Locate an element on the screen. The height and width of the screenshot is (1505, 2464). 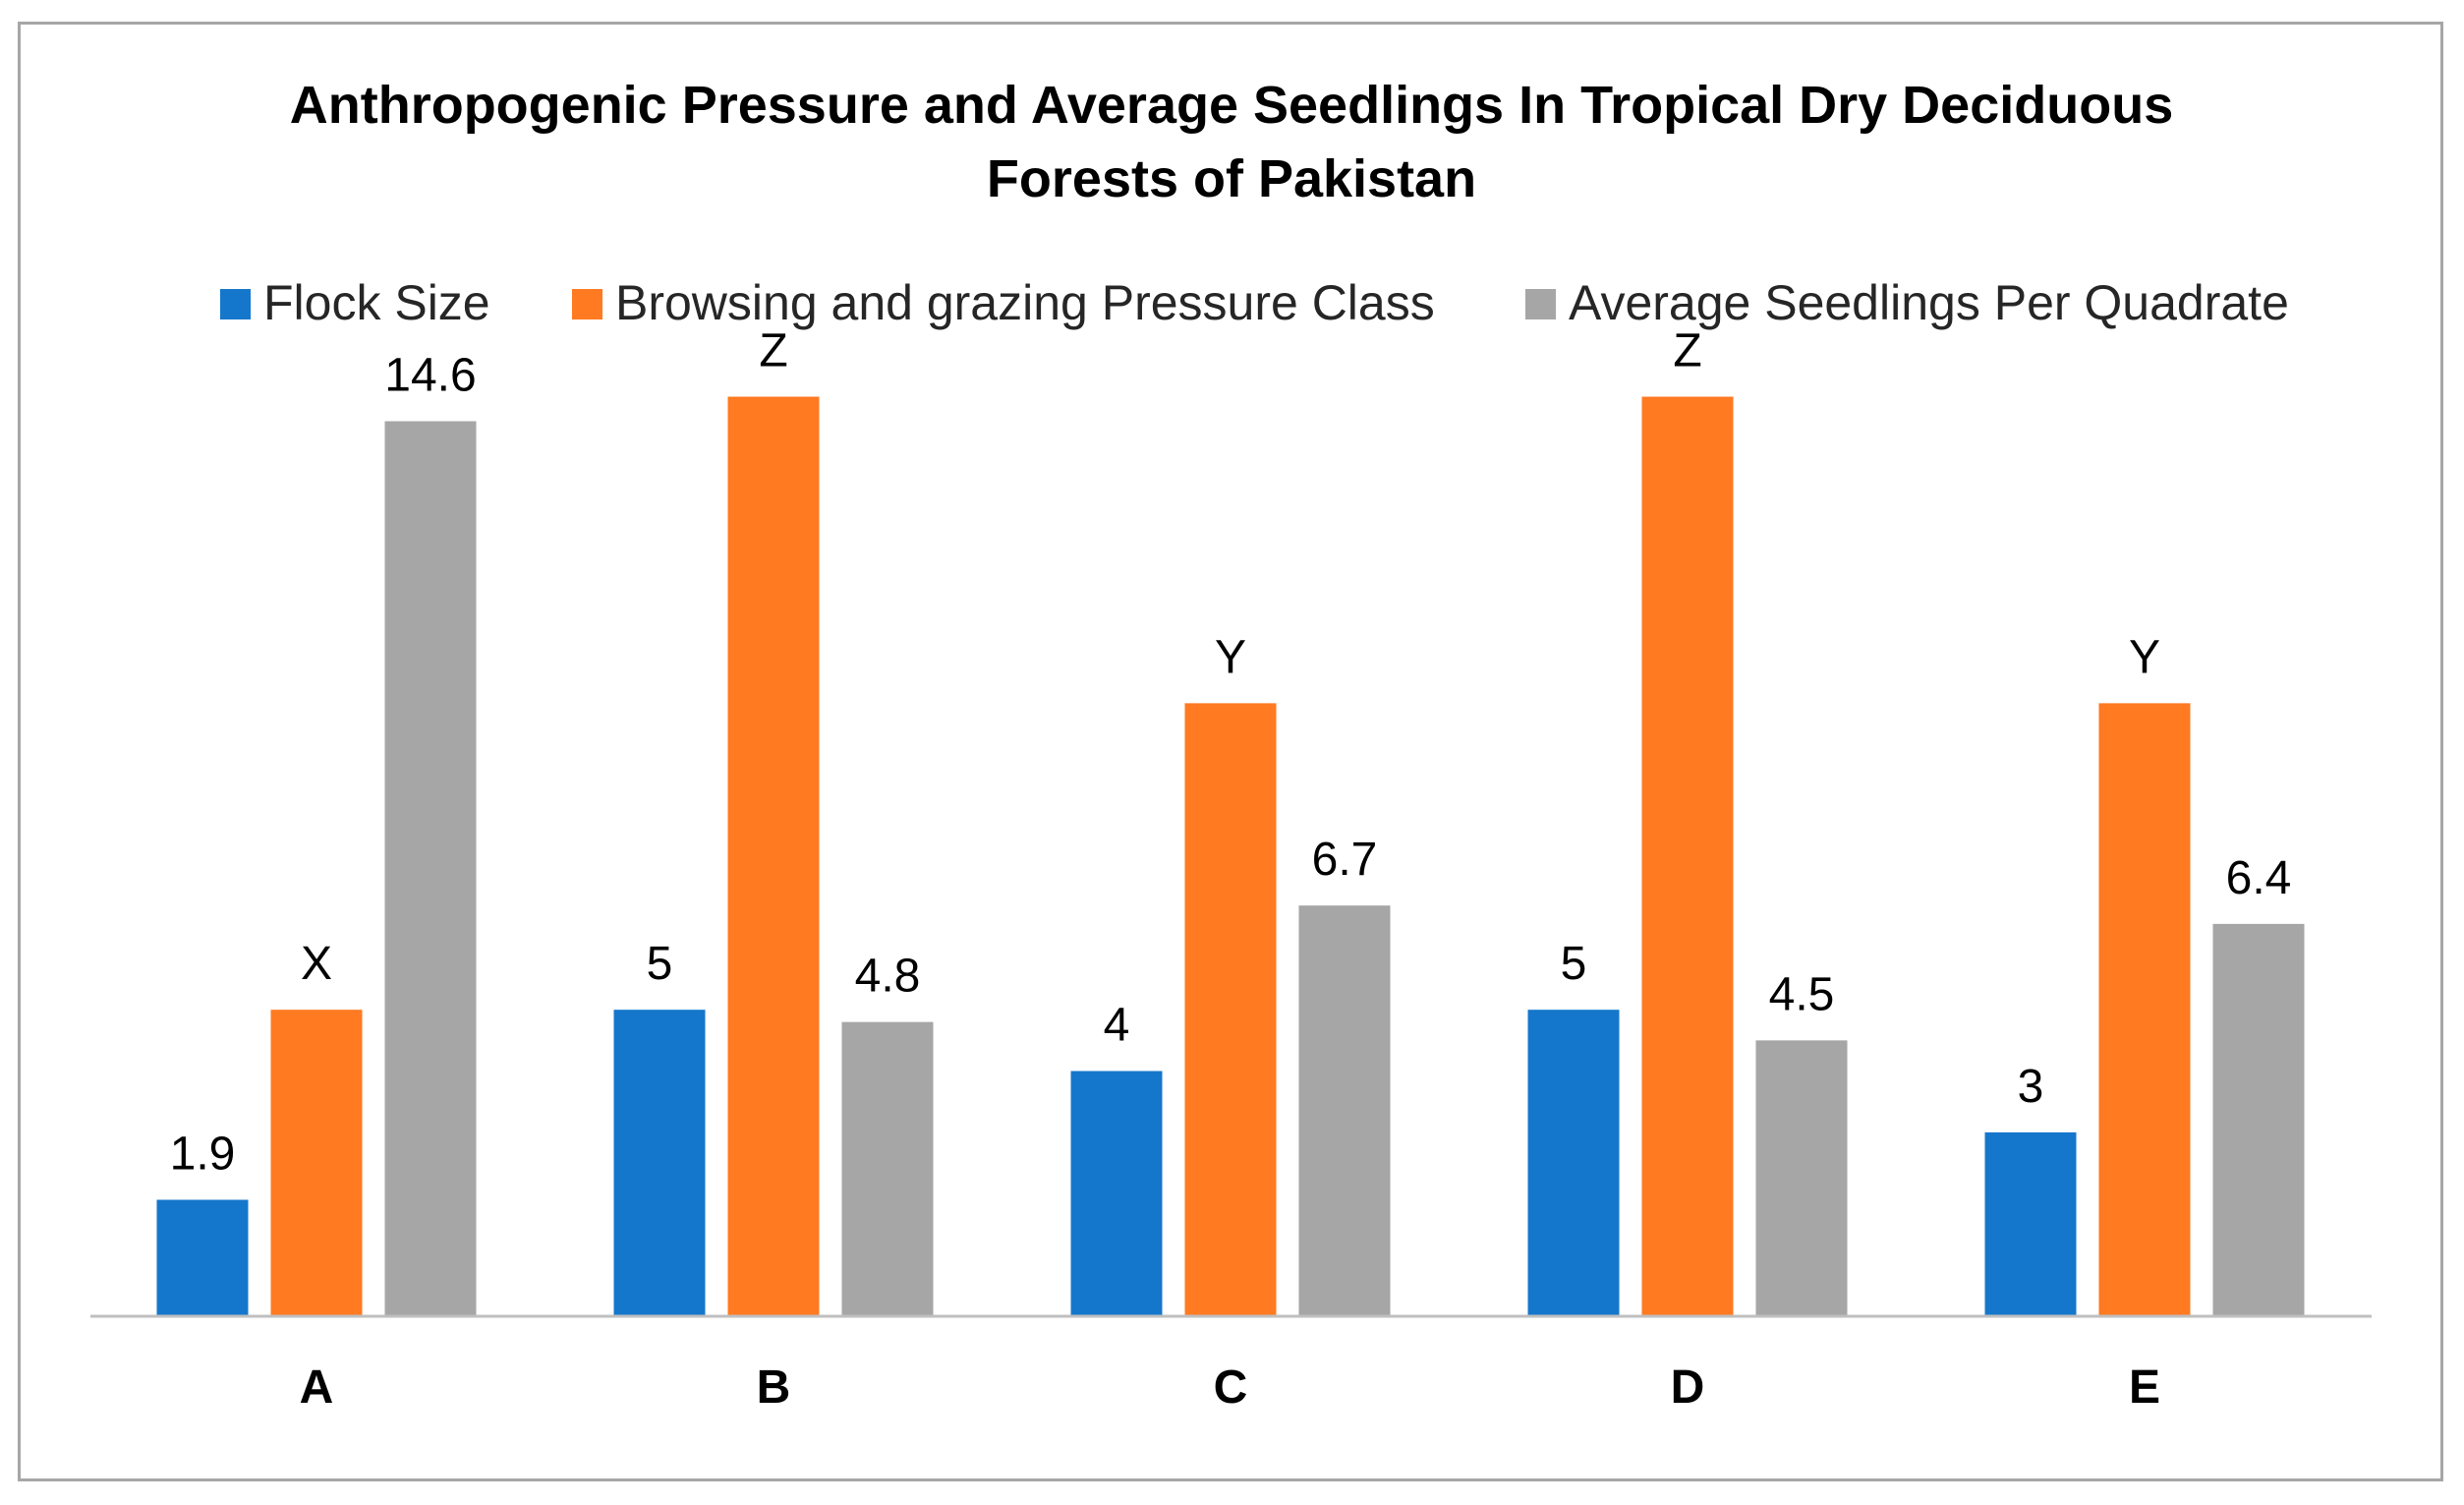
data-label-browsing-and-grazing-pressure-class-d: Z is located at coordinates (1687, 351).